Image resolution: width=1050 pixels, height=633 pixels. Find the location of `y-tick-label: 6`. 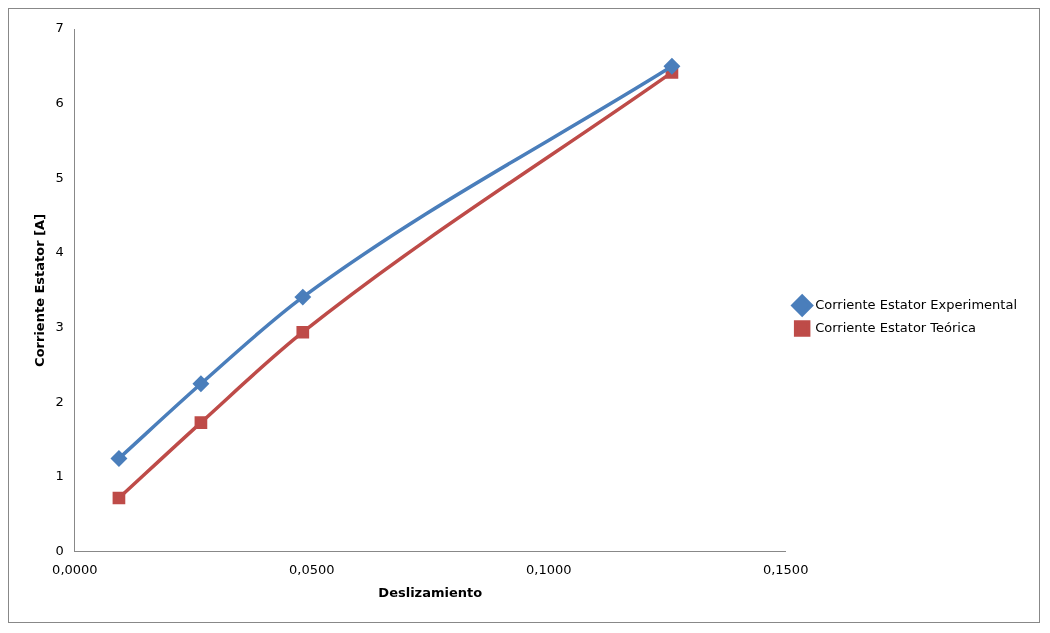

y-tick-label: 6 is located at coordinates (59, 103).